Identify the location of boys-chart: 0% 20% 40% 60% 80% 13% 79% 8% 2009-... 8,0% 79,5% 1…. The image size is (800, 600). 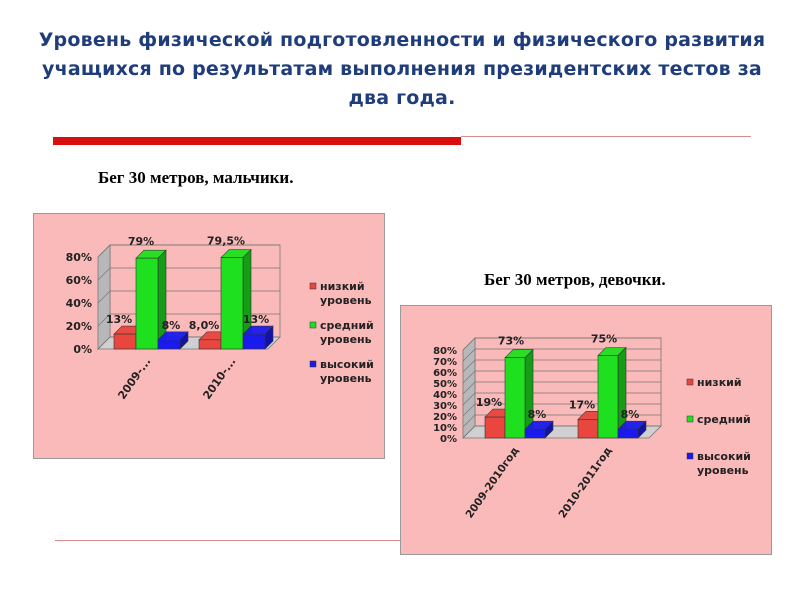
(220, 318).